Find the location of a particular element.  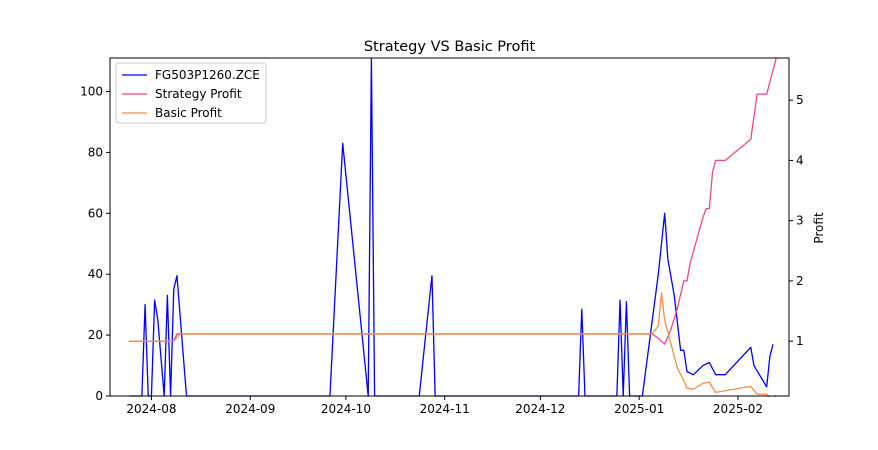

x-tick-label: 2024-10 is located at coordinates (346, 409).